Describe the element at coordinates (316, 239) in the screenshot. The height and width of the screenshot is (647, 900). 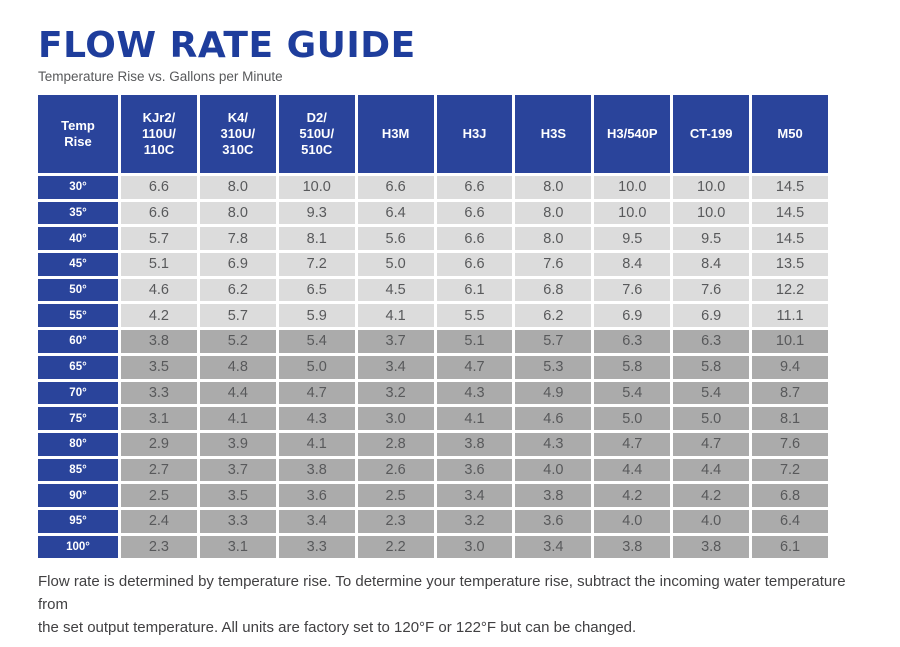
I see `flow-rate-cell: 8.1` at that location.